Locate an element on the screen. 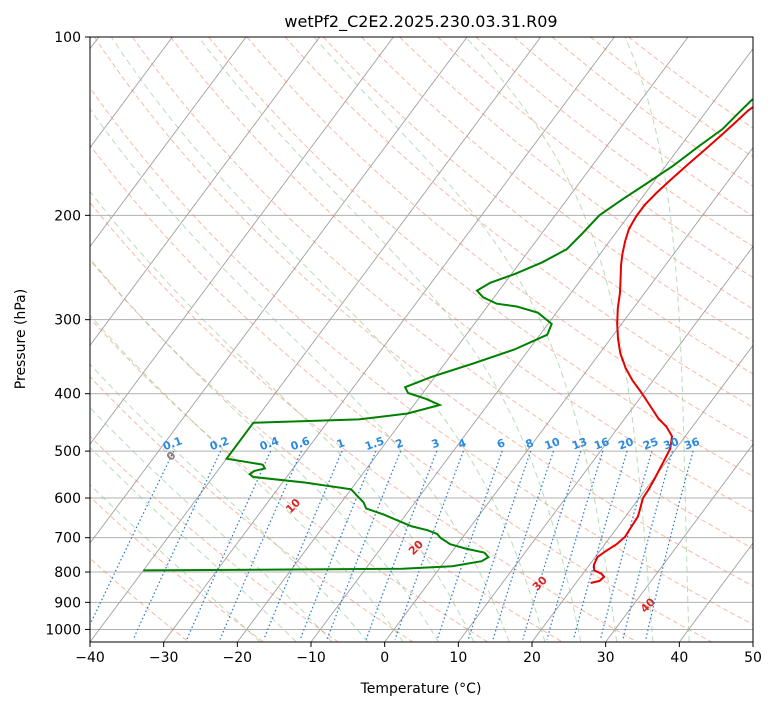  y-tick-label: 900 is located at coordinates (67, 603).